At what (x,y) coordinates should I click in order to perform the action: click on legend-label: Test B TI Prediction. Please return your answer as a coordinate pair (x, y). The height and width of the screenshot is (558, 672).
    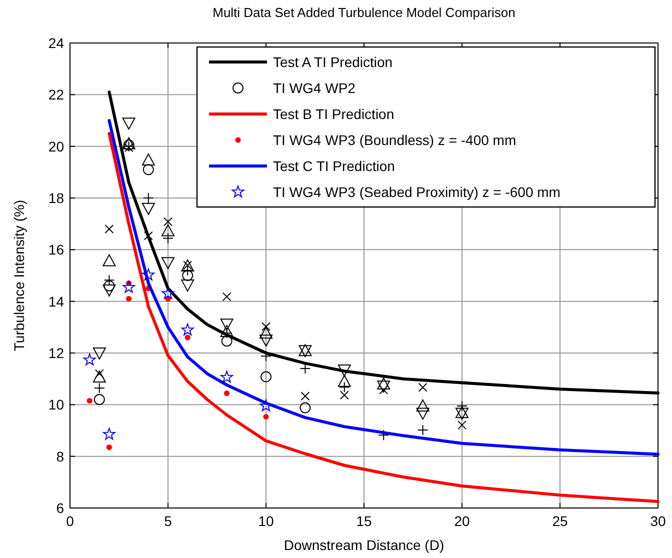
    Looking at the image, I should click on (333, 114).